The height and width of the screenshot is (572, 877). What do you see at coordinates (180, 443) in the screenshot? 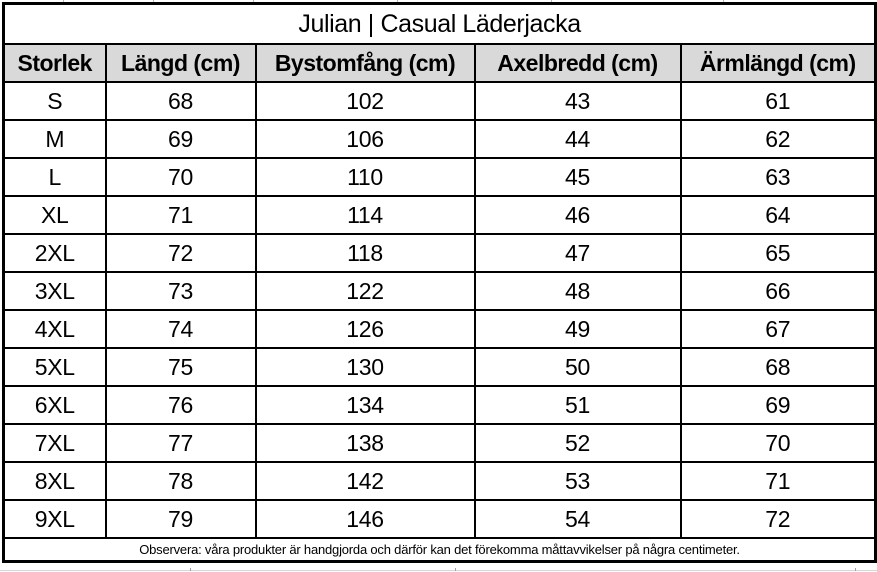
I see `value-cell: 77` at bounding box center [180, 443].